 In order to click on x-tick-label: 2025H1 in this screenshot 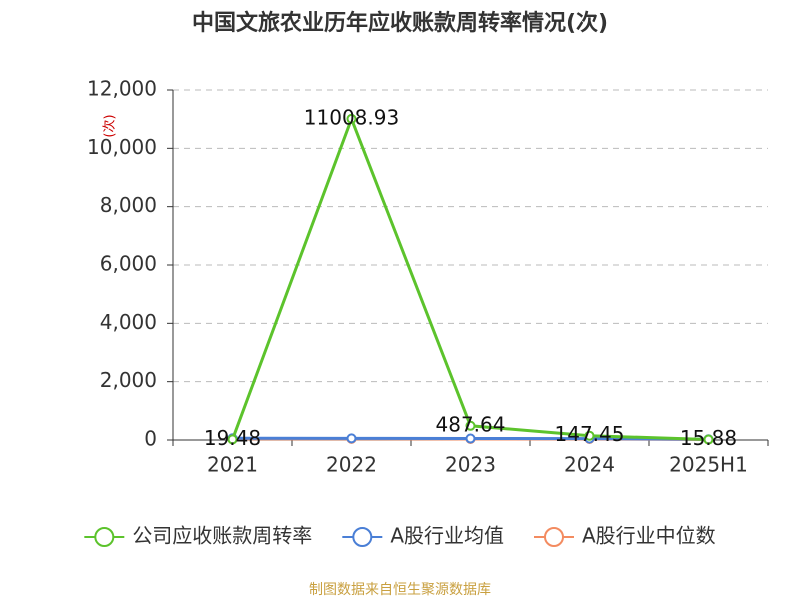, I will do `click(708, 465)`.